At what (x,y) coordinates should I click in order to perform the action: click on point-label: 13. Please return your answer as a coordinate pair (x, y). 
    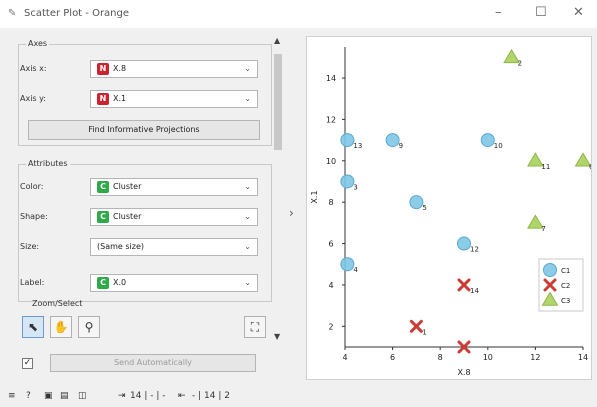
    Looking at the image, I should click on (357, 146).